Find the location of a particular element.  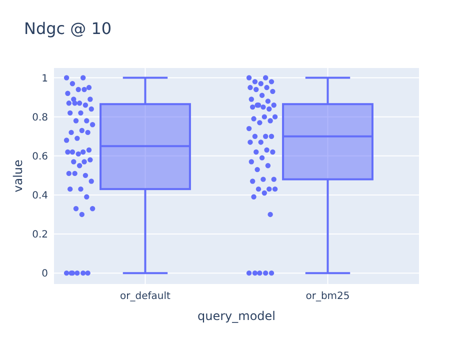

y-tick-label: 0.6 is located at coordinates (40, 156).